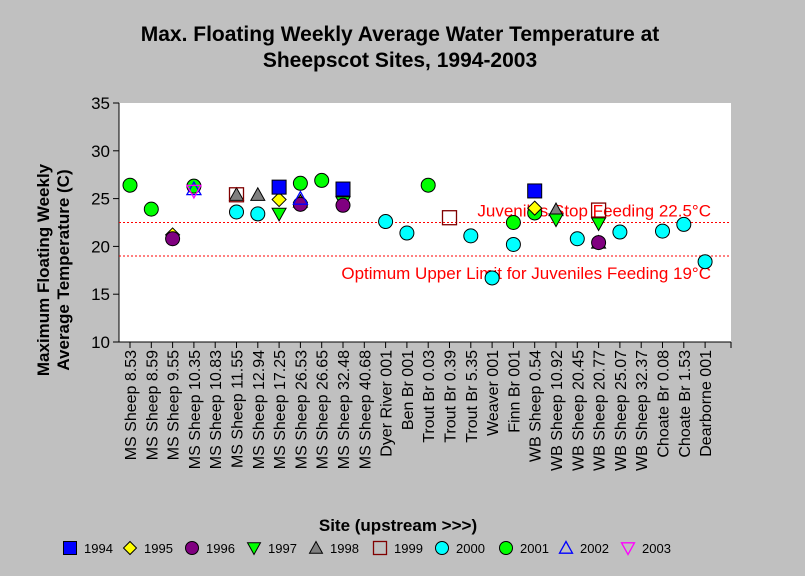  Describe the element at coordinates (493, 393) in the screenshot. I see `x-tick-label: Weaver 001` at that location.